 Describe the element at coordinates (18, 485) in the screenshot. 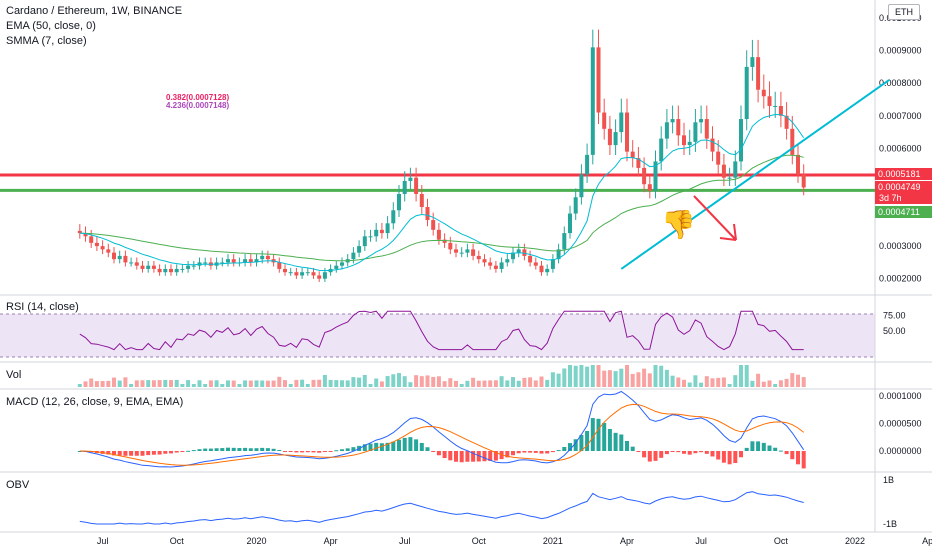

I see `obv-label: OBV` at that location.